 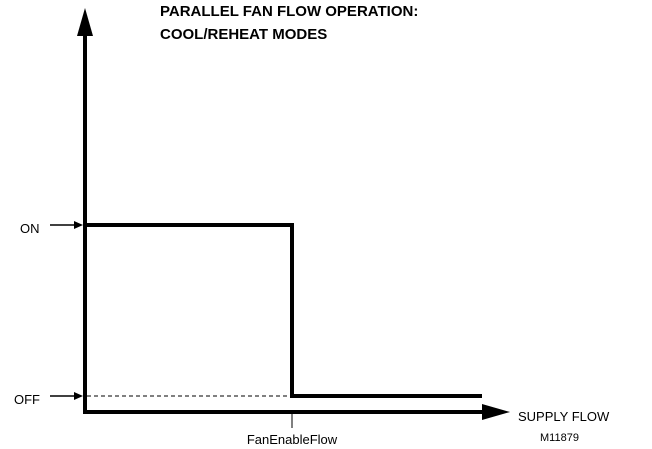 I want to click on on-pointer-head, so click(x=78, y=225).